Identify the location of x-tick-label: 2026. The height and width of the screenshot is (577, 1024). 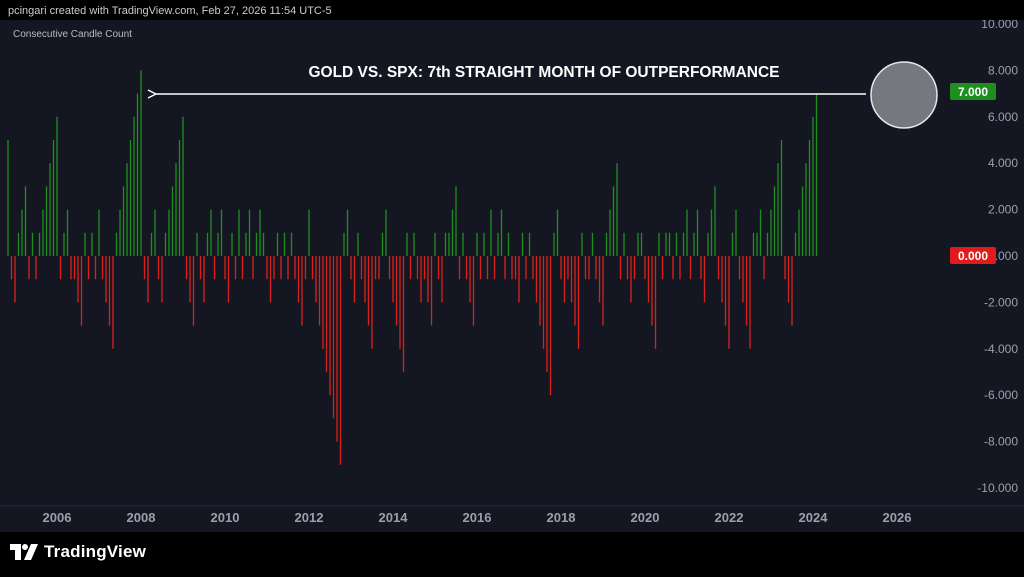
(897, 517).